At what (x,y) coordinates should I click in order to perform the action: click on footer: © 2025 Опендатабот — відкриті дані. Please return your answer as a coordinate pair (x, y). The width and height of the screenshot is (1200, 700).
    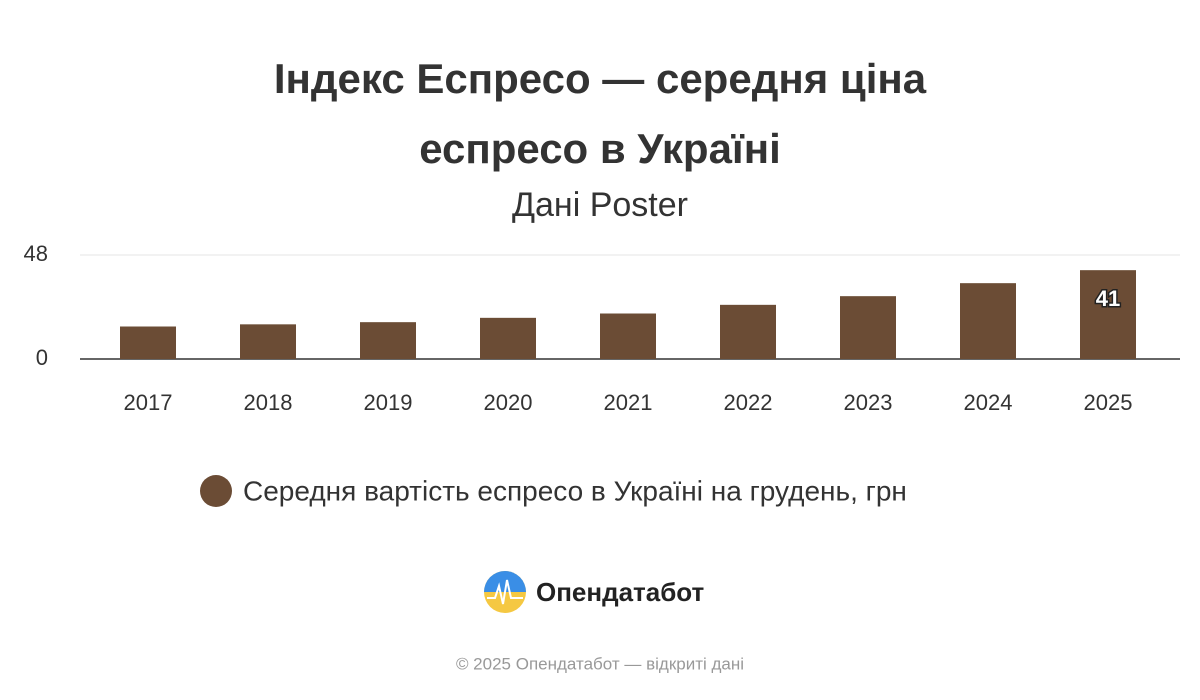
    Looking at the image, I should click on (600, 663).